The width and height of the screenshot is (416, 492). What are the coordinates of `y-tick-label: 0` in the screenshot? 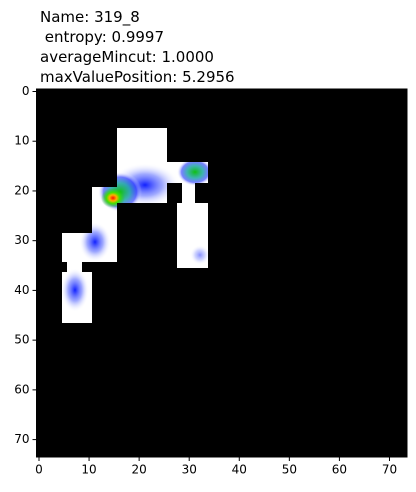 It's located at (26, 91).